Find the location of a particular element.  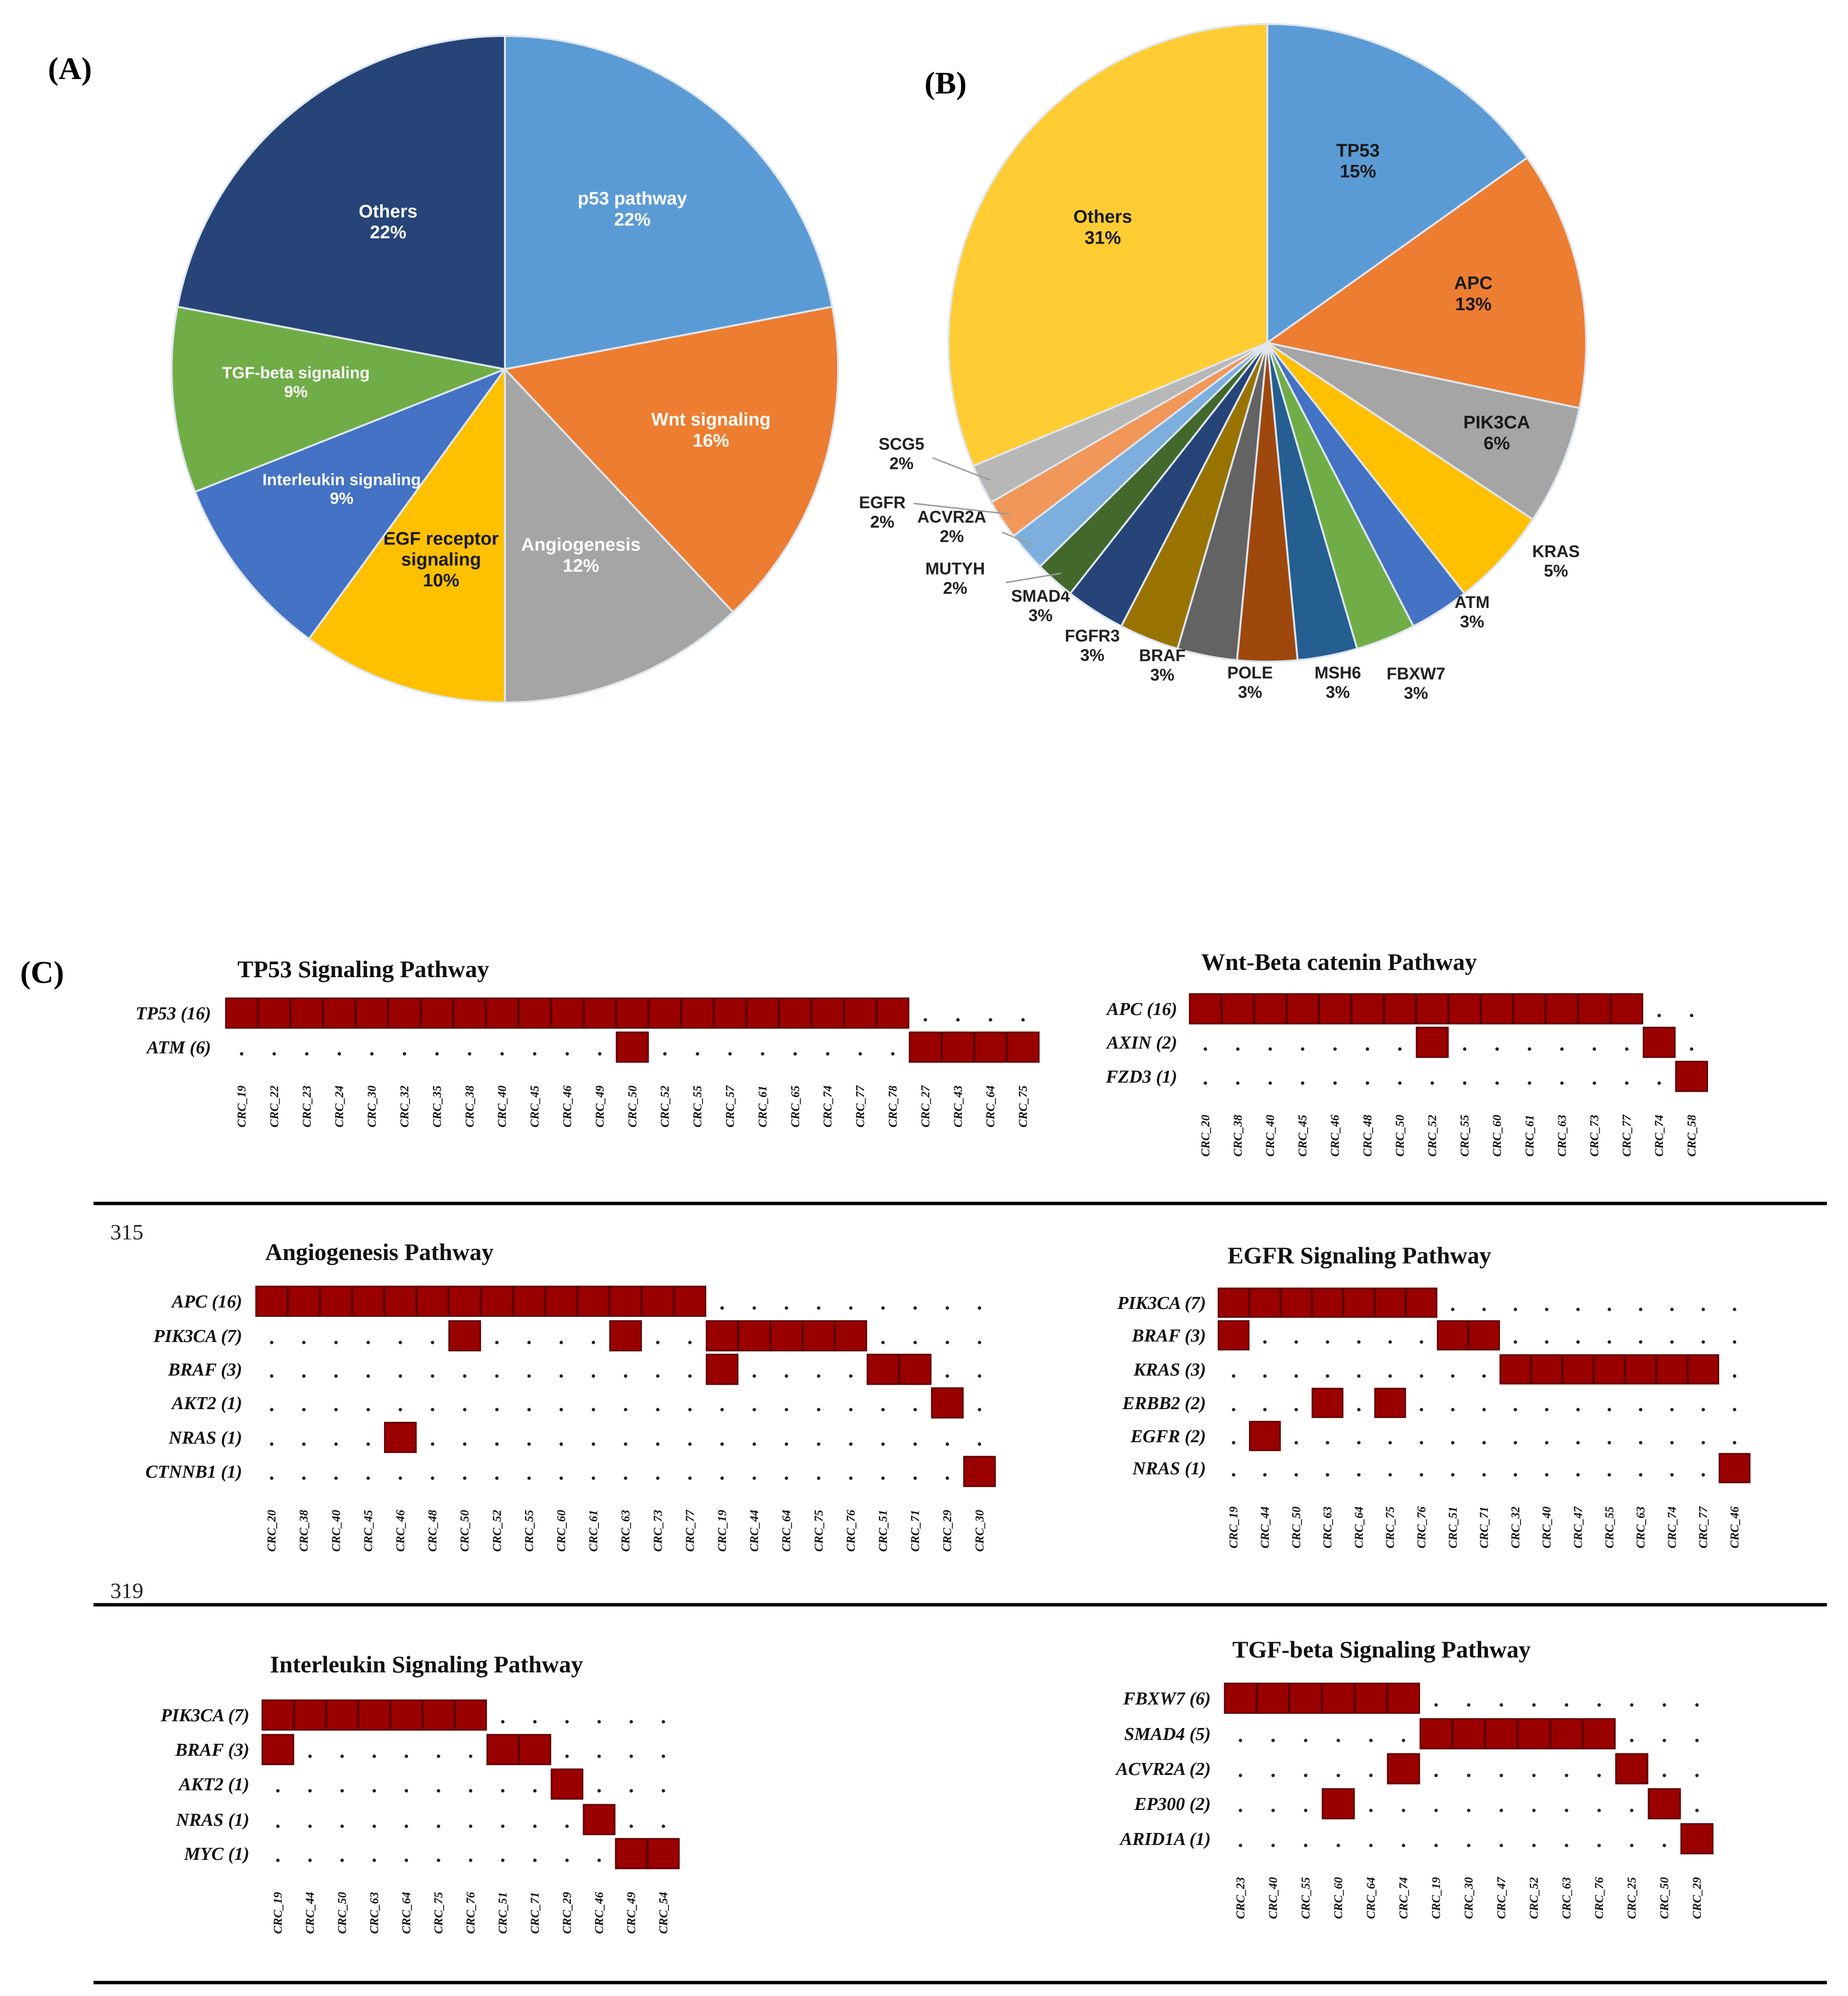

sample-label: CRC_24 is located at coordinates (339, 1107).